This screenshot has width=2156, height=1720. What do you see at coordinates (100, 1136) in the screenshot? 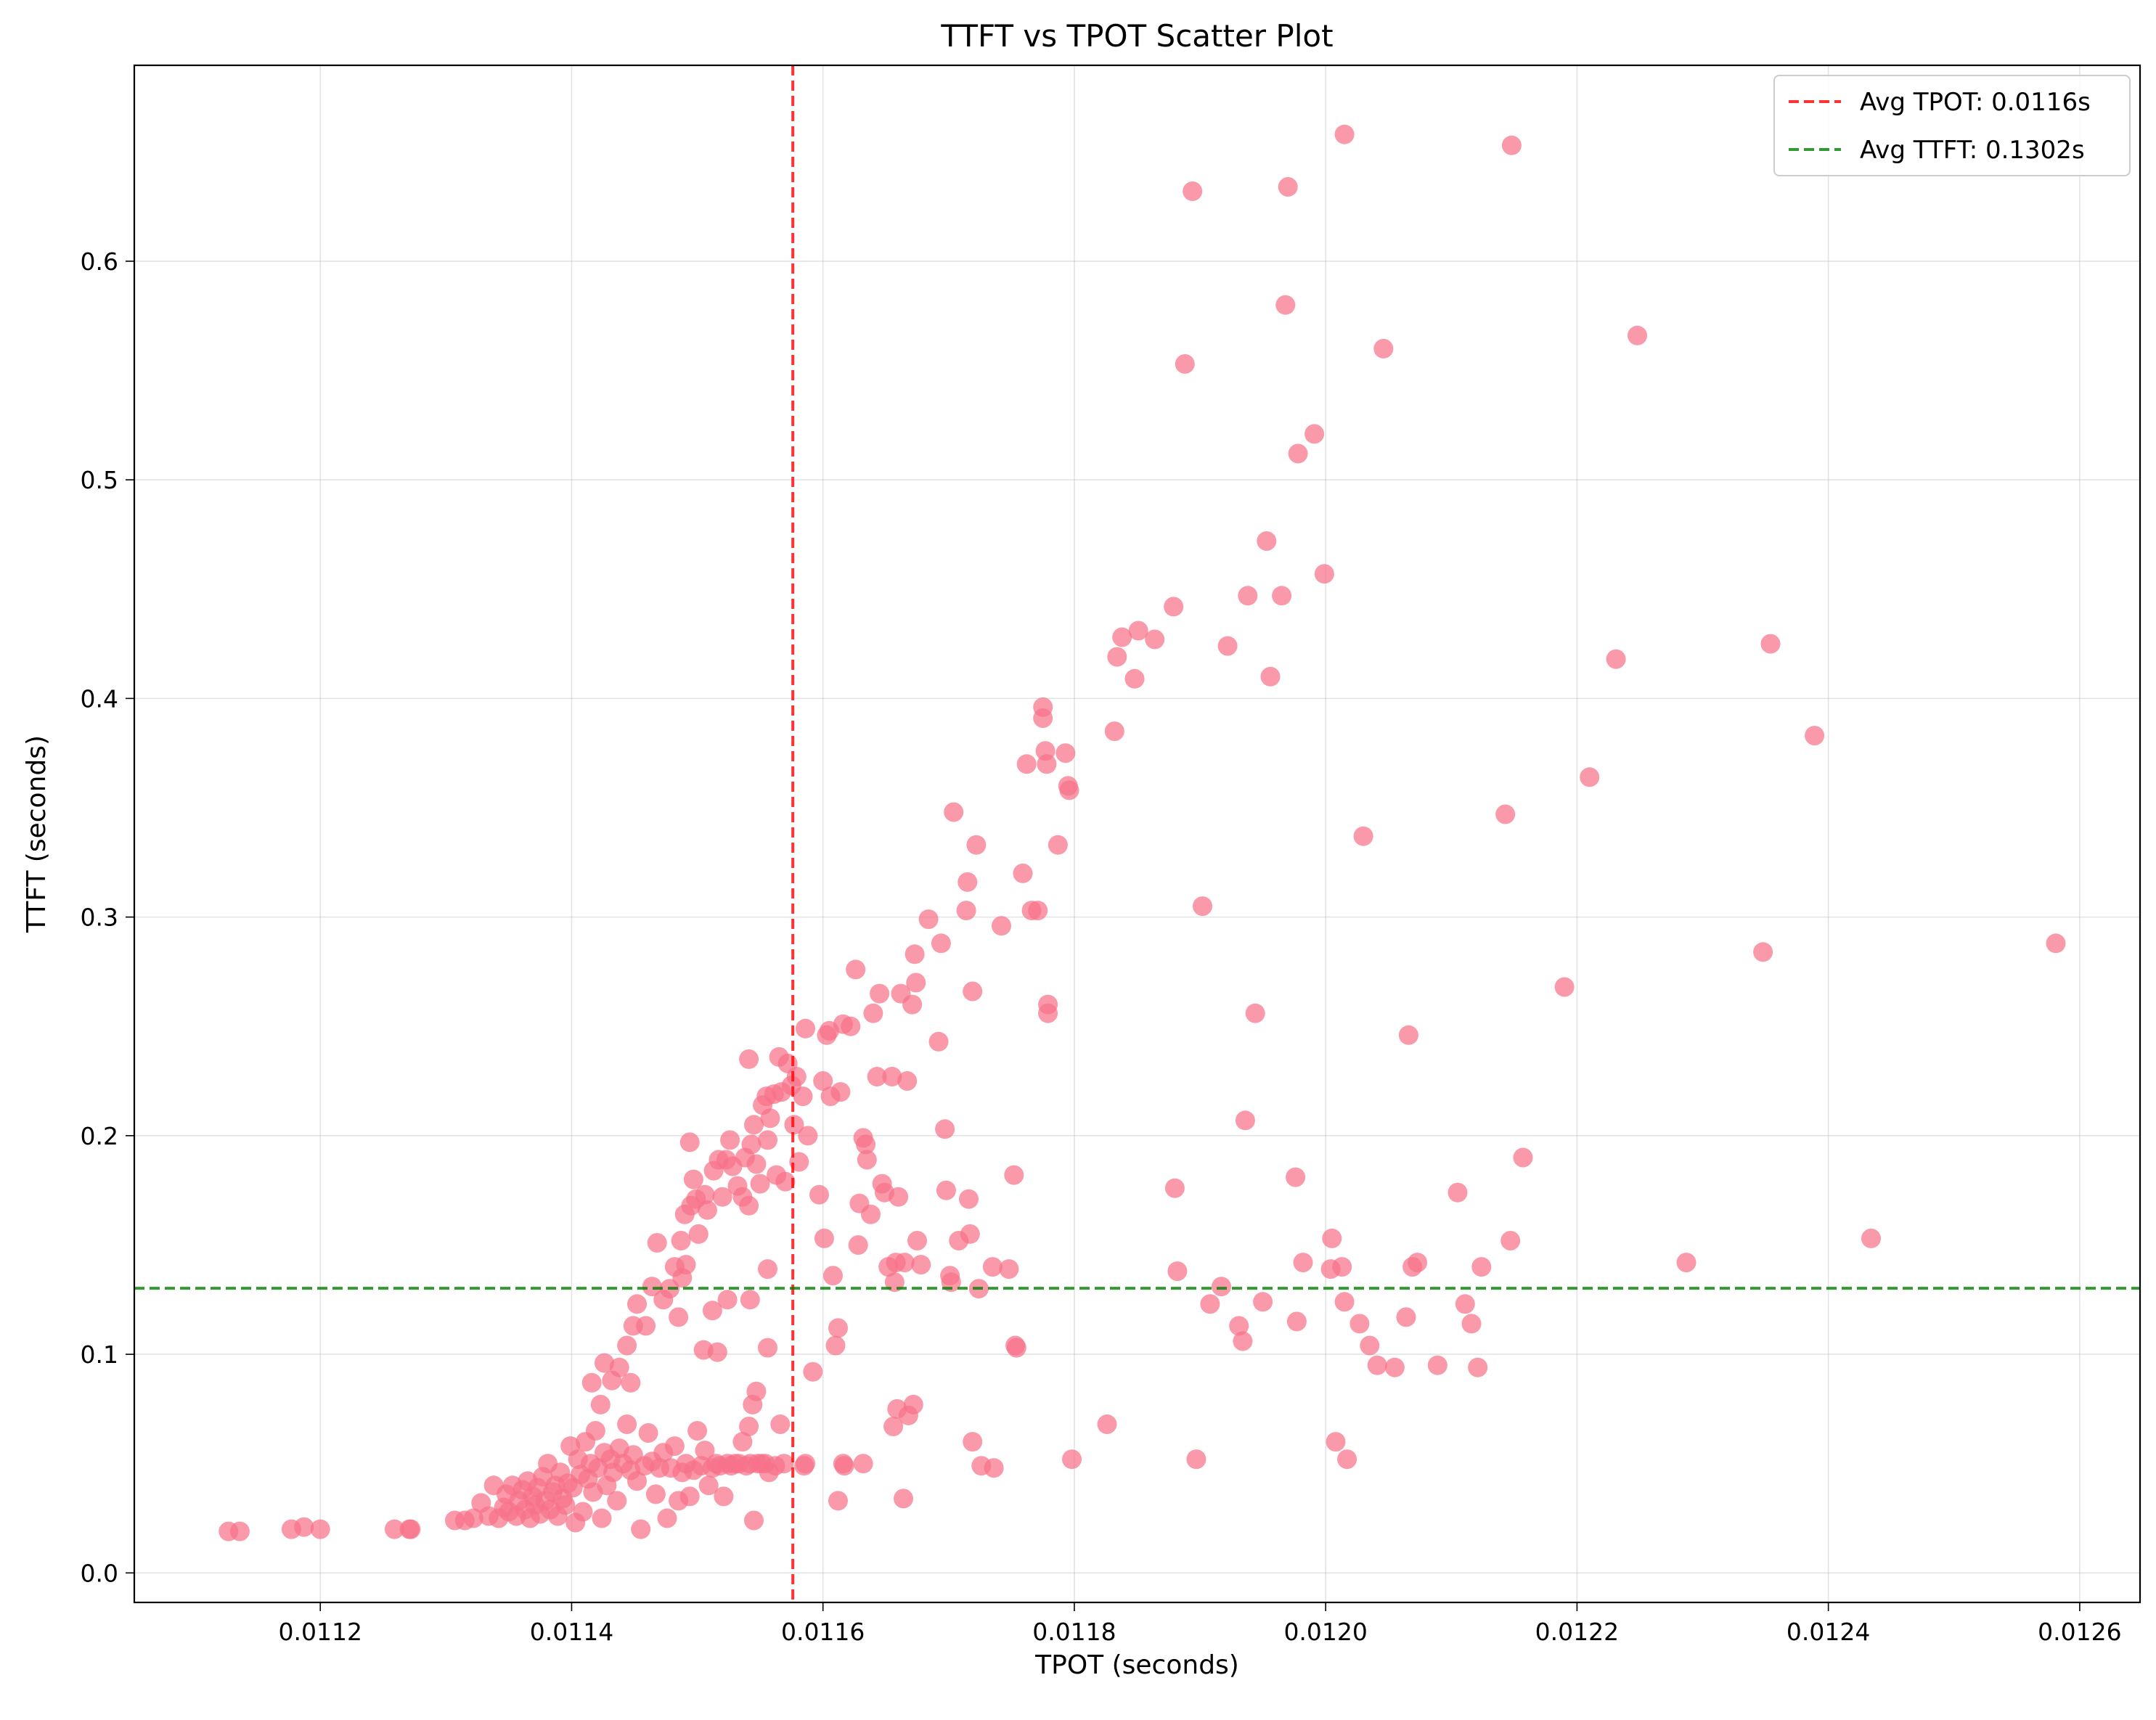
I see `y-tick-label-0-2: 0.2` at bounding box center [100, 1136].